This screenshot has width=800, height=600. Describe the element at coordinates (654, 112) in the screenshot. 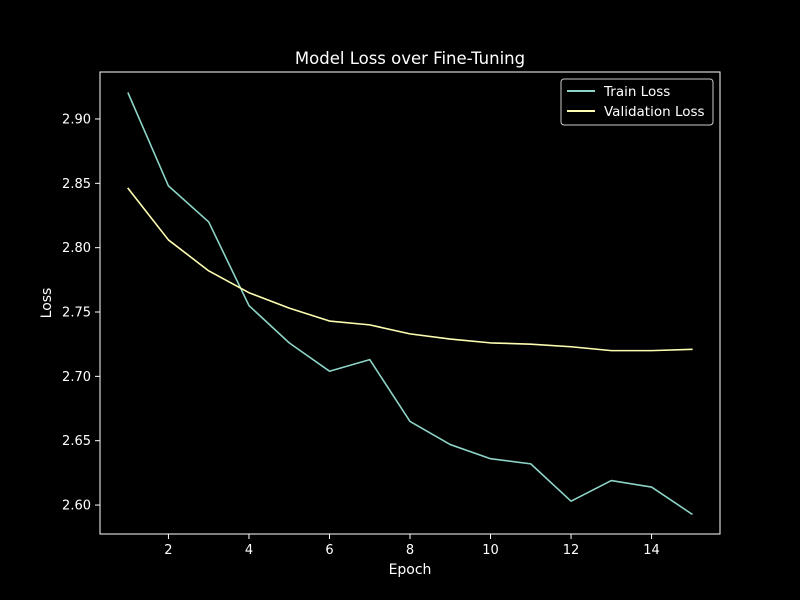

I see `legend-label-validation-loss: Validation Loss` at that location.